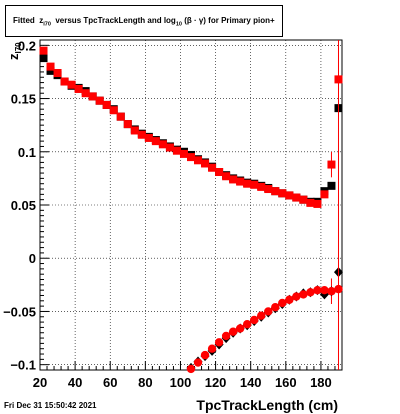 The image size is (400, 414). I want to click on x-tick-label: 120, so click(216, 382).